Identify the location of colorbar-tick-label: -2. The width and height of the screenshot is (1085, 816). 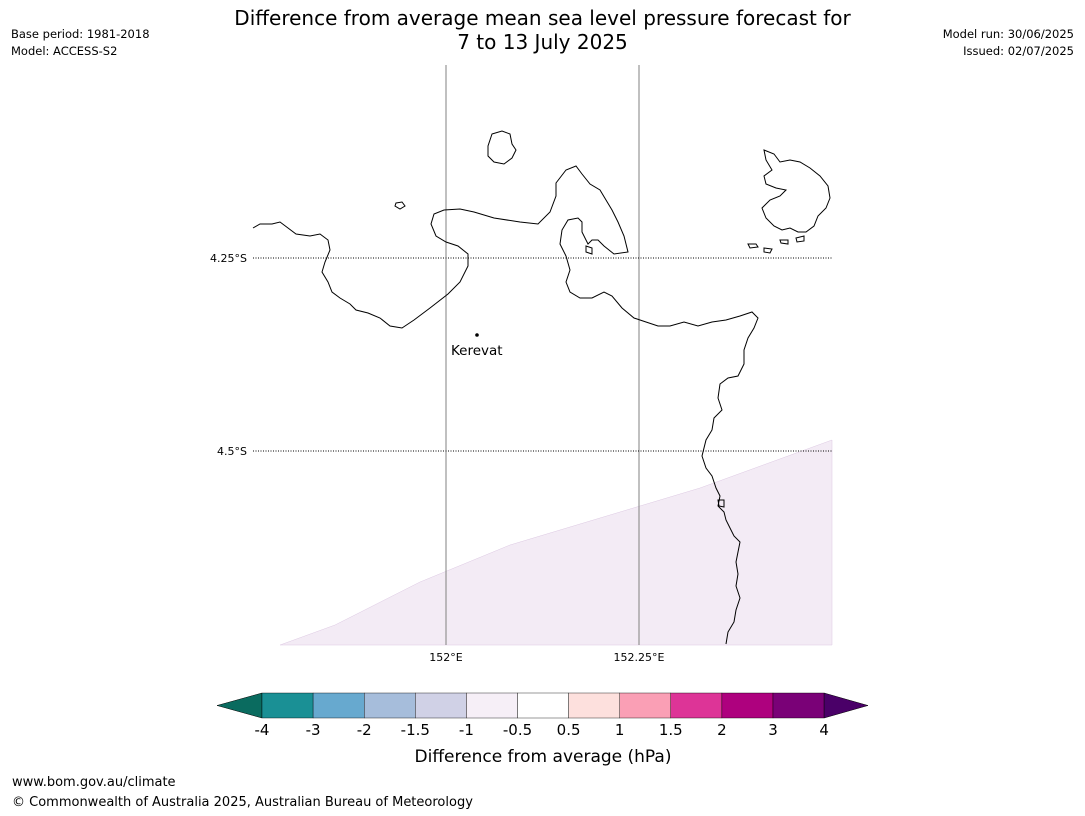
(364, 730).